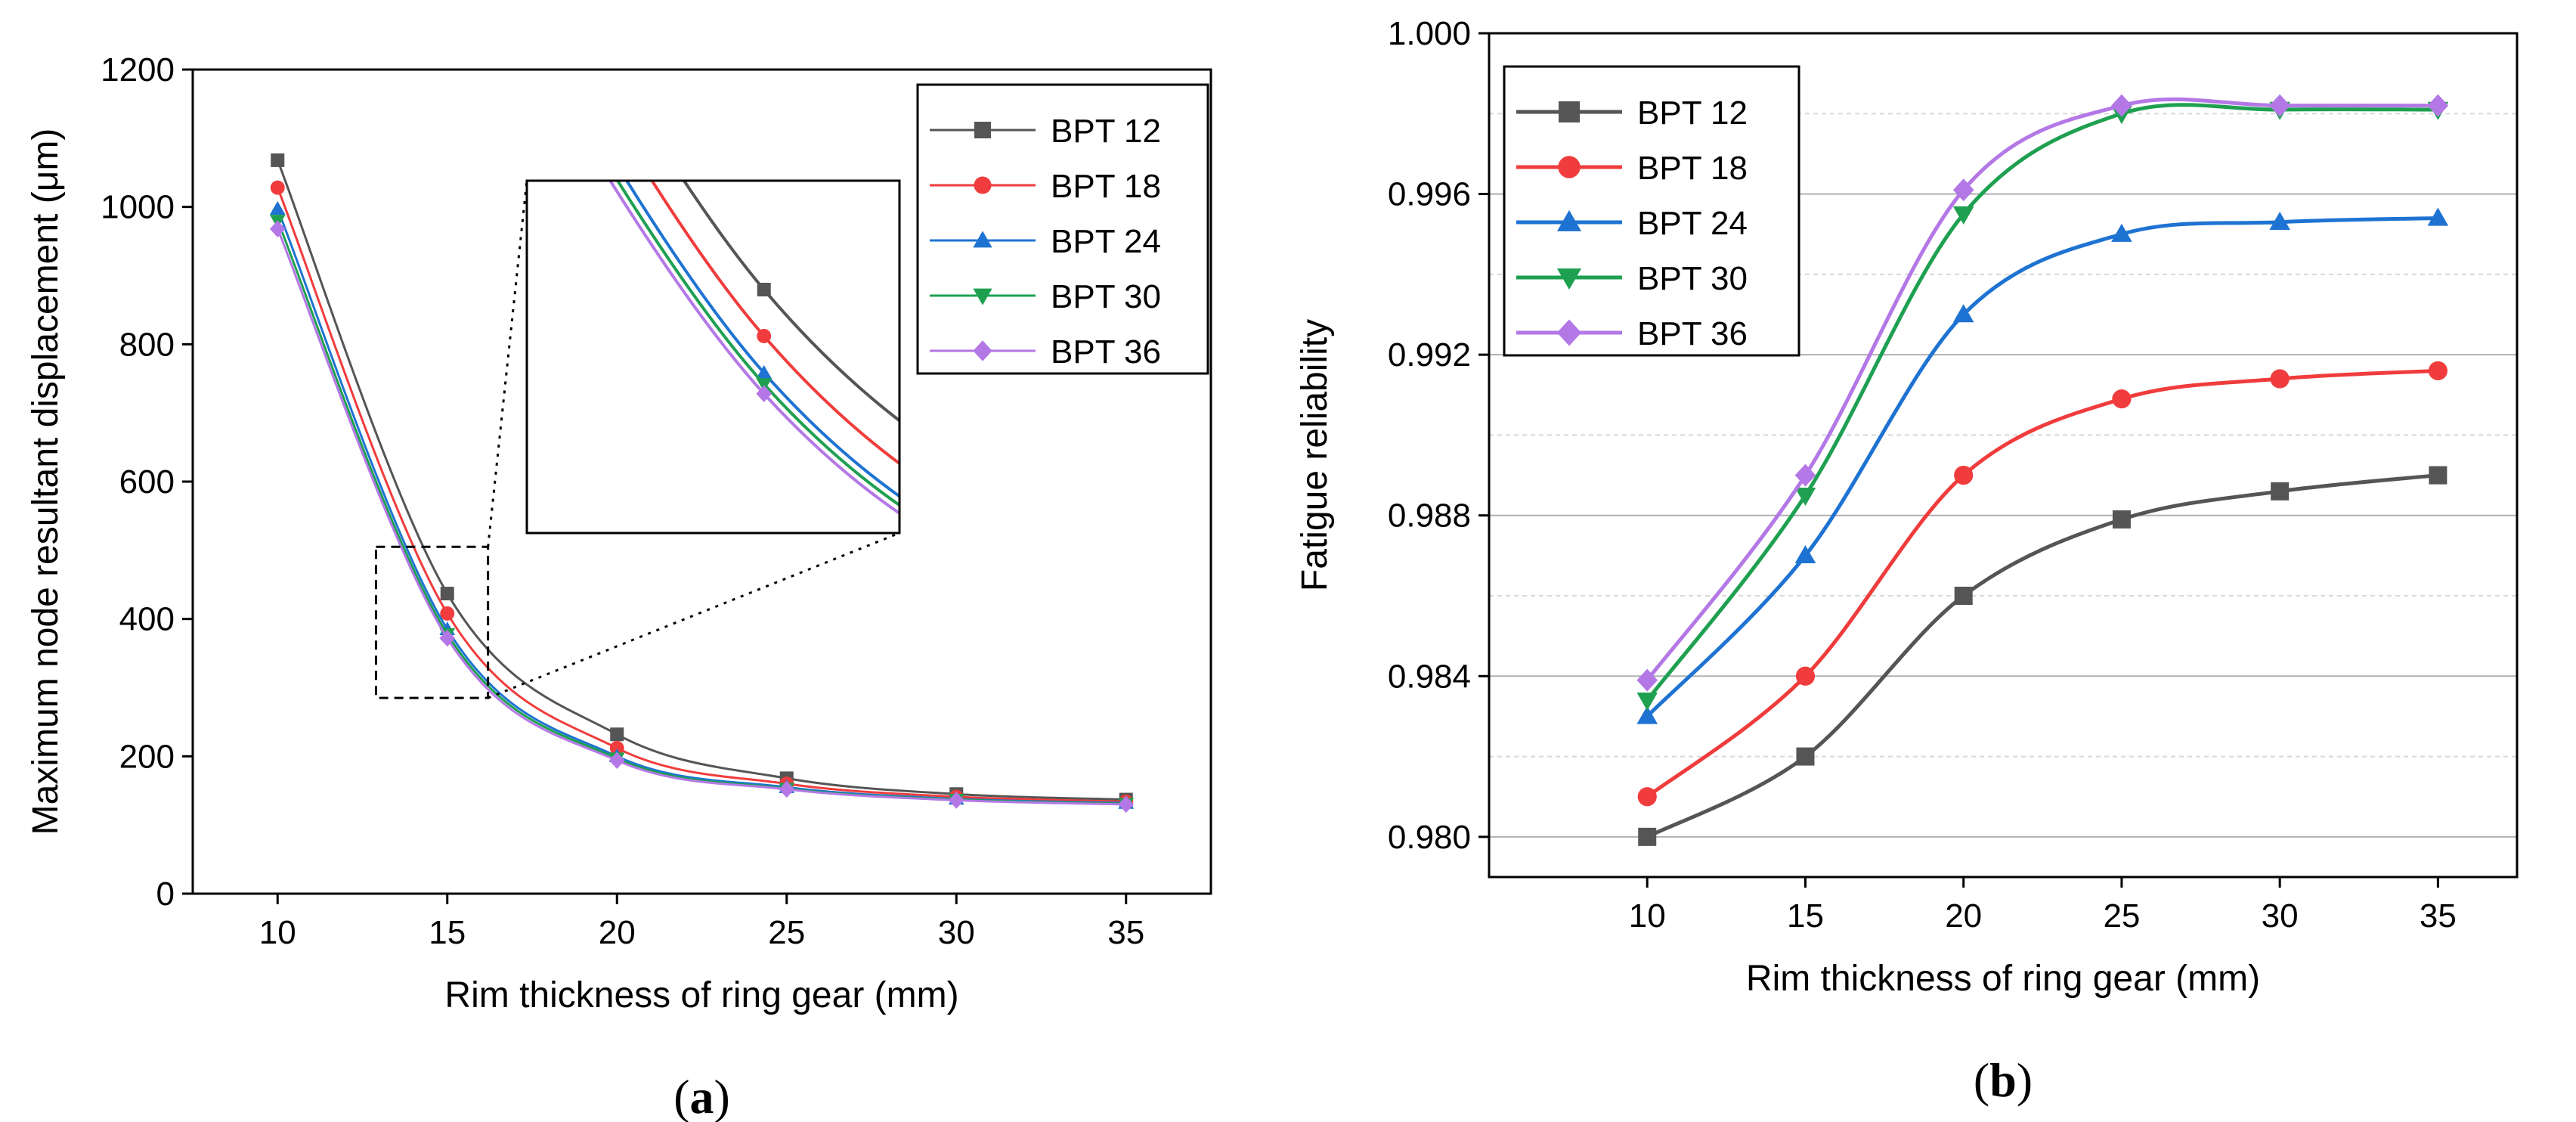 The width and height of the screenshot is (2576, 1122). I want to click on legend-box, so click(1062, 229).